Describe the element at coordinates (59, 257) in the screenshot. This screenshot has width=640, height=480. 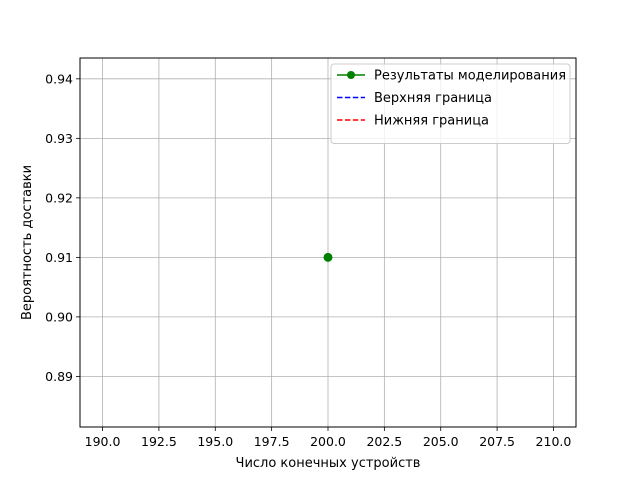
I see `y-tick-label: 0.91` at that location.